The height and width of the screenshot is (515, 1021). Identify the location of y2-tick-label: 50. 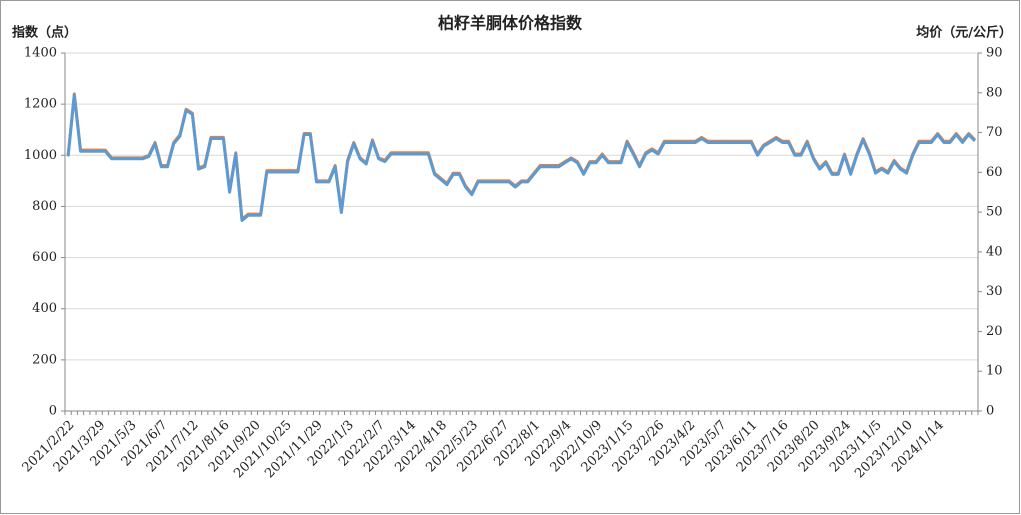
(994, 212).